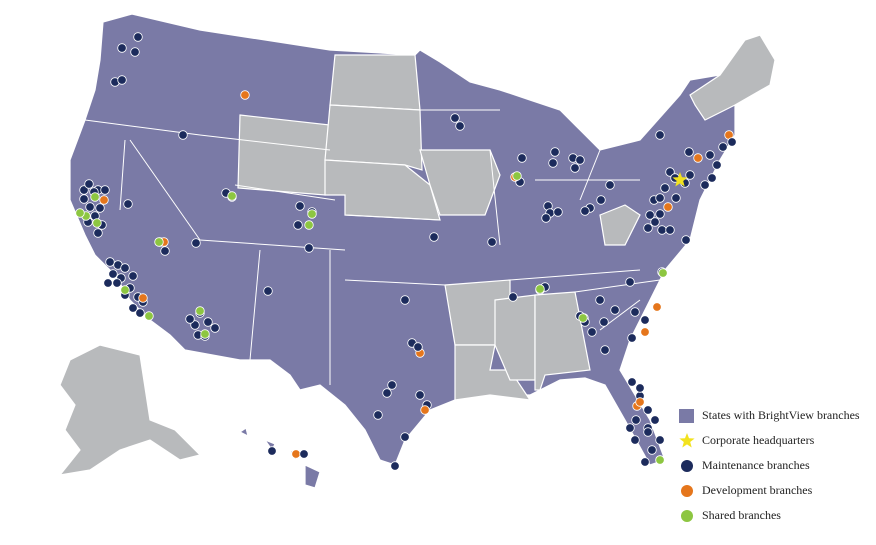 This screenshot has width=876, height=545. I want to click on legend-label: Corporate headquarters, so click(758, 440).